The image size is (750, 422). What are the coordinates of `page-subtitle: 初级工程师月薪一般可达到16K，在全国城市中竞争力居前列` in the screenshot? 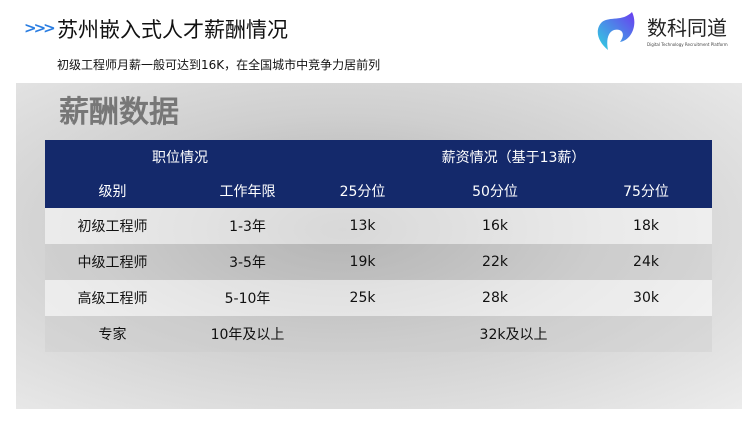 It's located at (219, 65).